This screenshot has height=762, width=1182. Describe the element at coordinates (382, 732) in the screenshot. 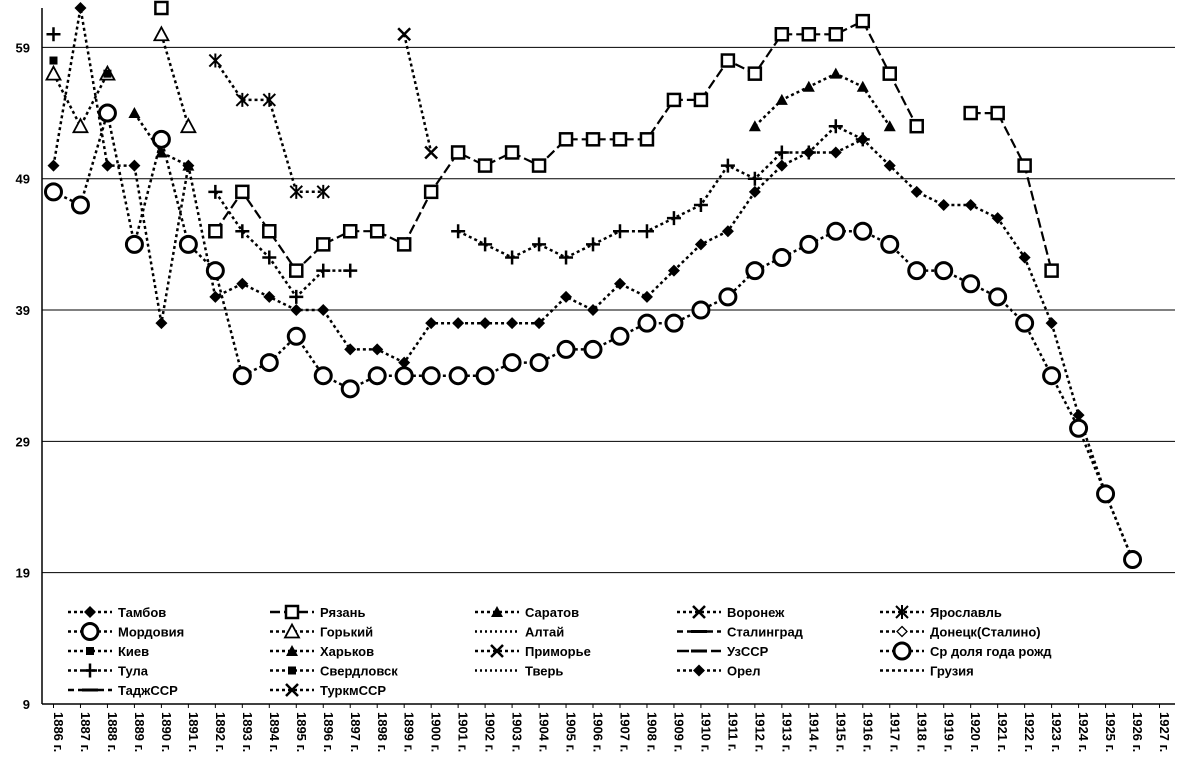

I see `x-tick-label: 1898 г.` at that location.